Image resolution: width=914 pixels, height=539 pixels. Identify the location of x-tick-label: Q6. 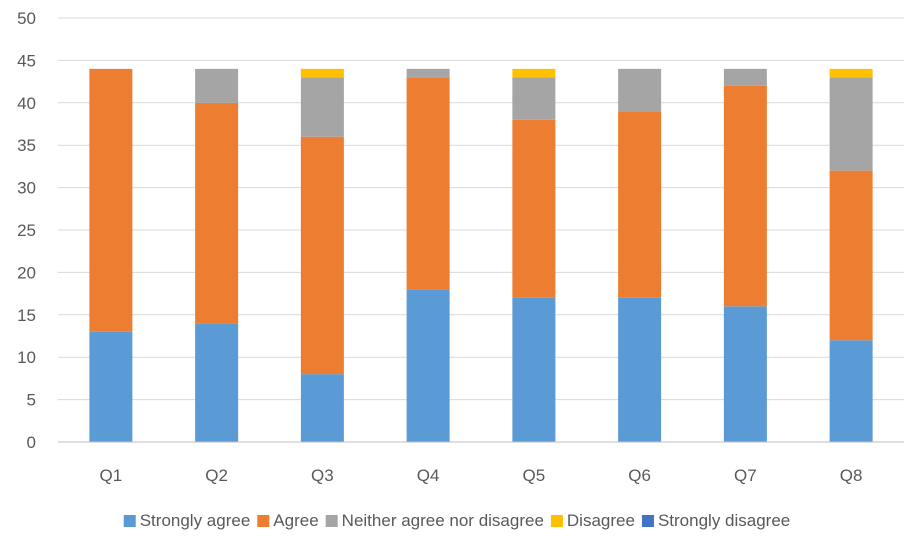
(639, 475).